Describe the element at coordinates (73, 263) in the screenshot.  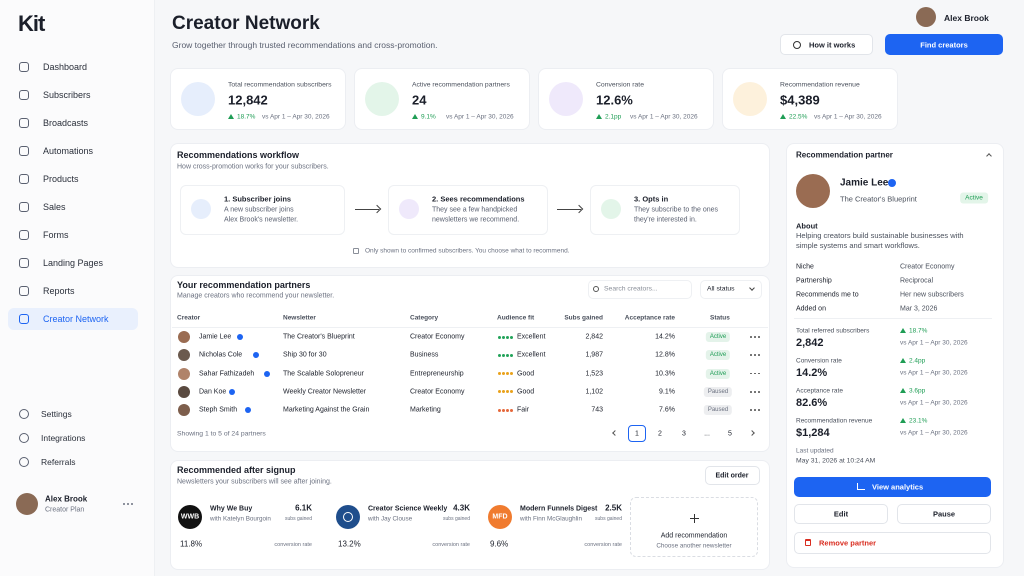
I see `nav-item: Landing Pages` at that location.